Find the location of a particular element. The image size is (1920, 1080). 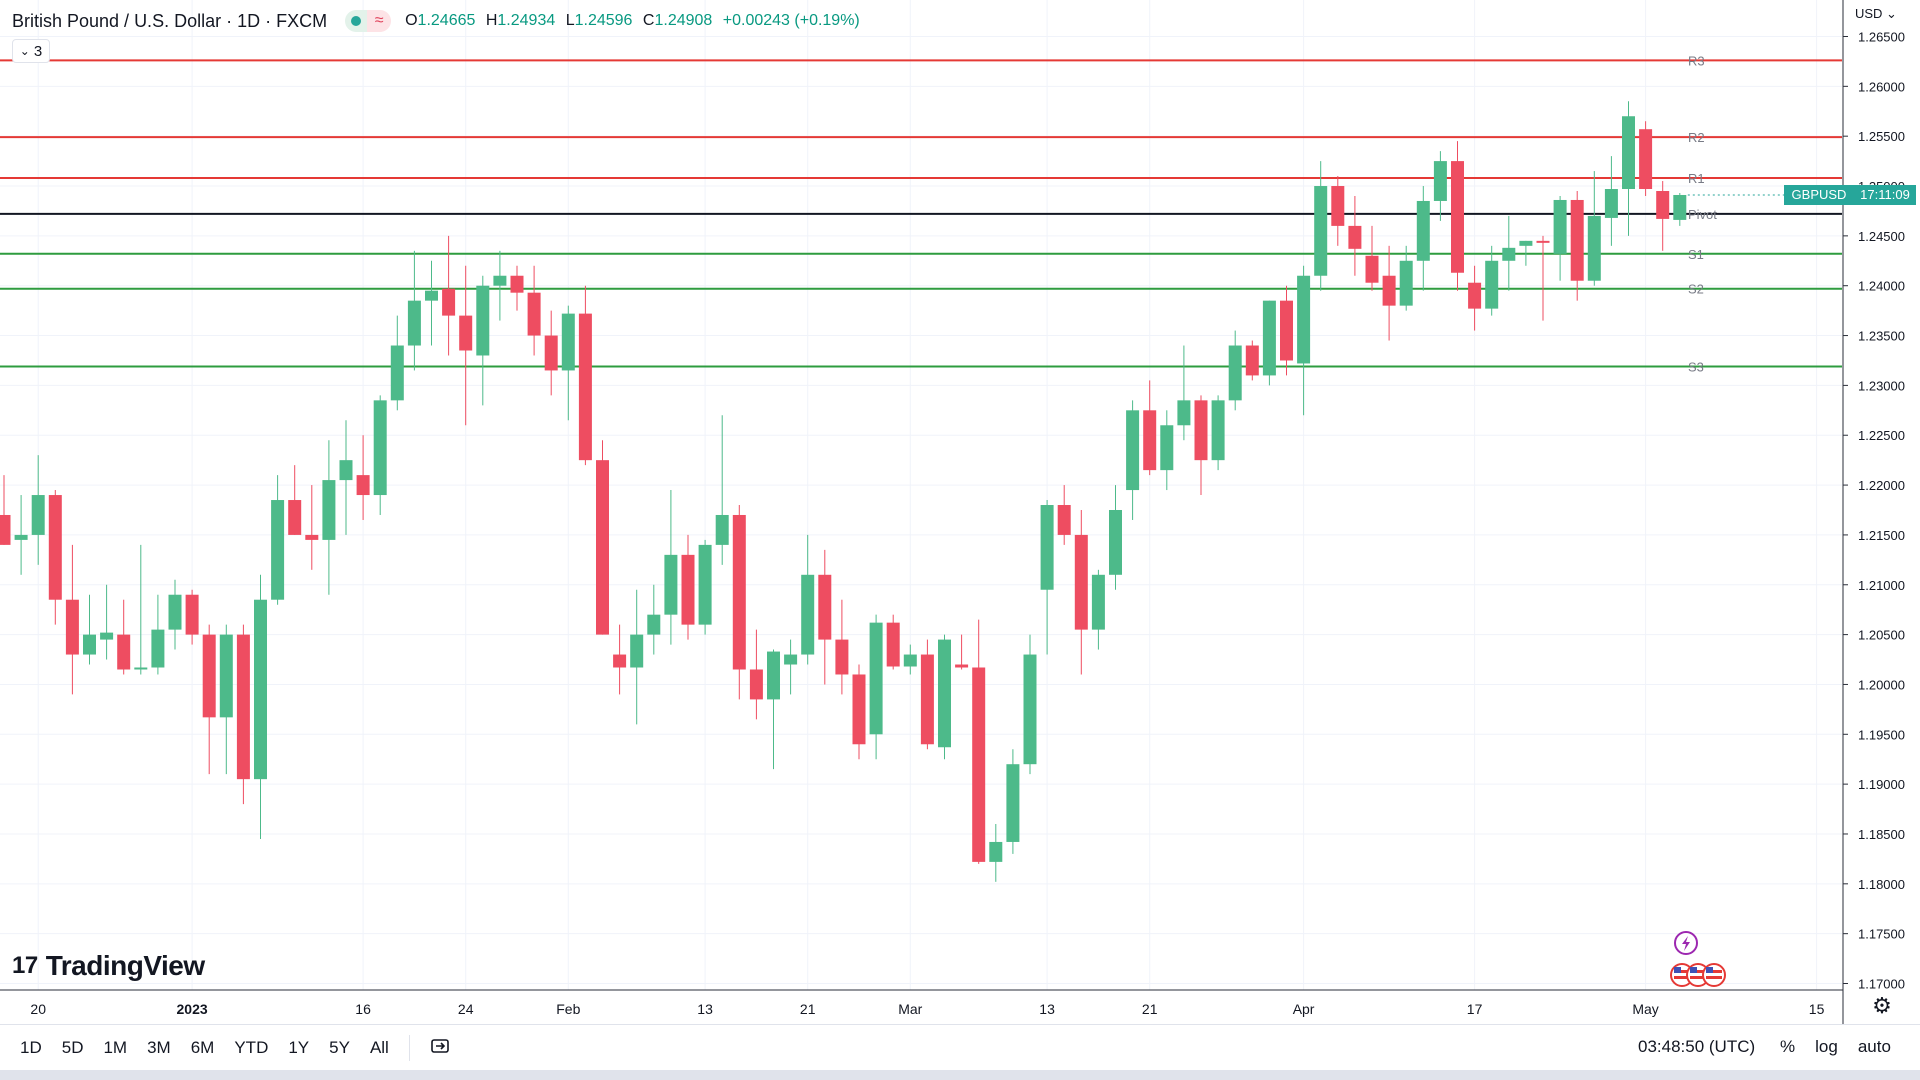

range-1y-button: 1Y is located at coordinates (299, 1047).